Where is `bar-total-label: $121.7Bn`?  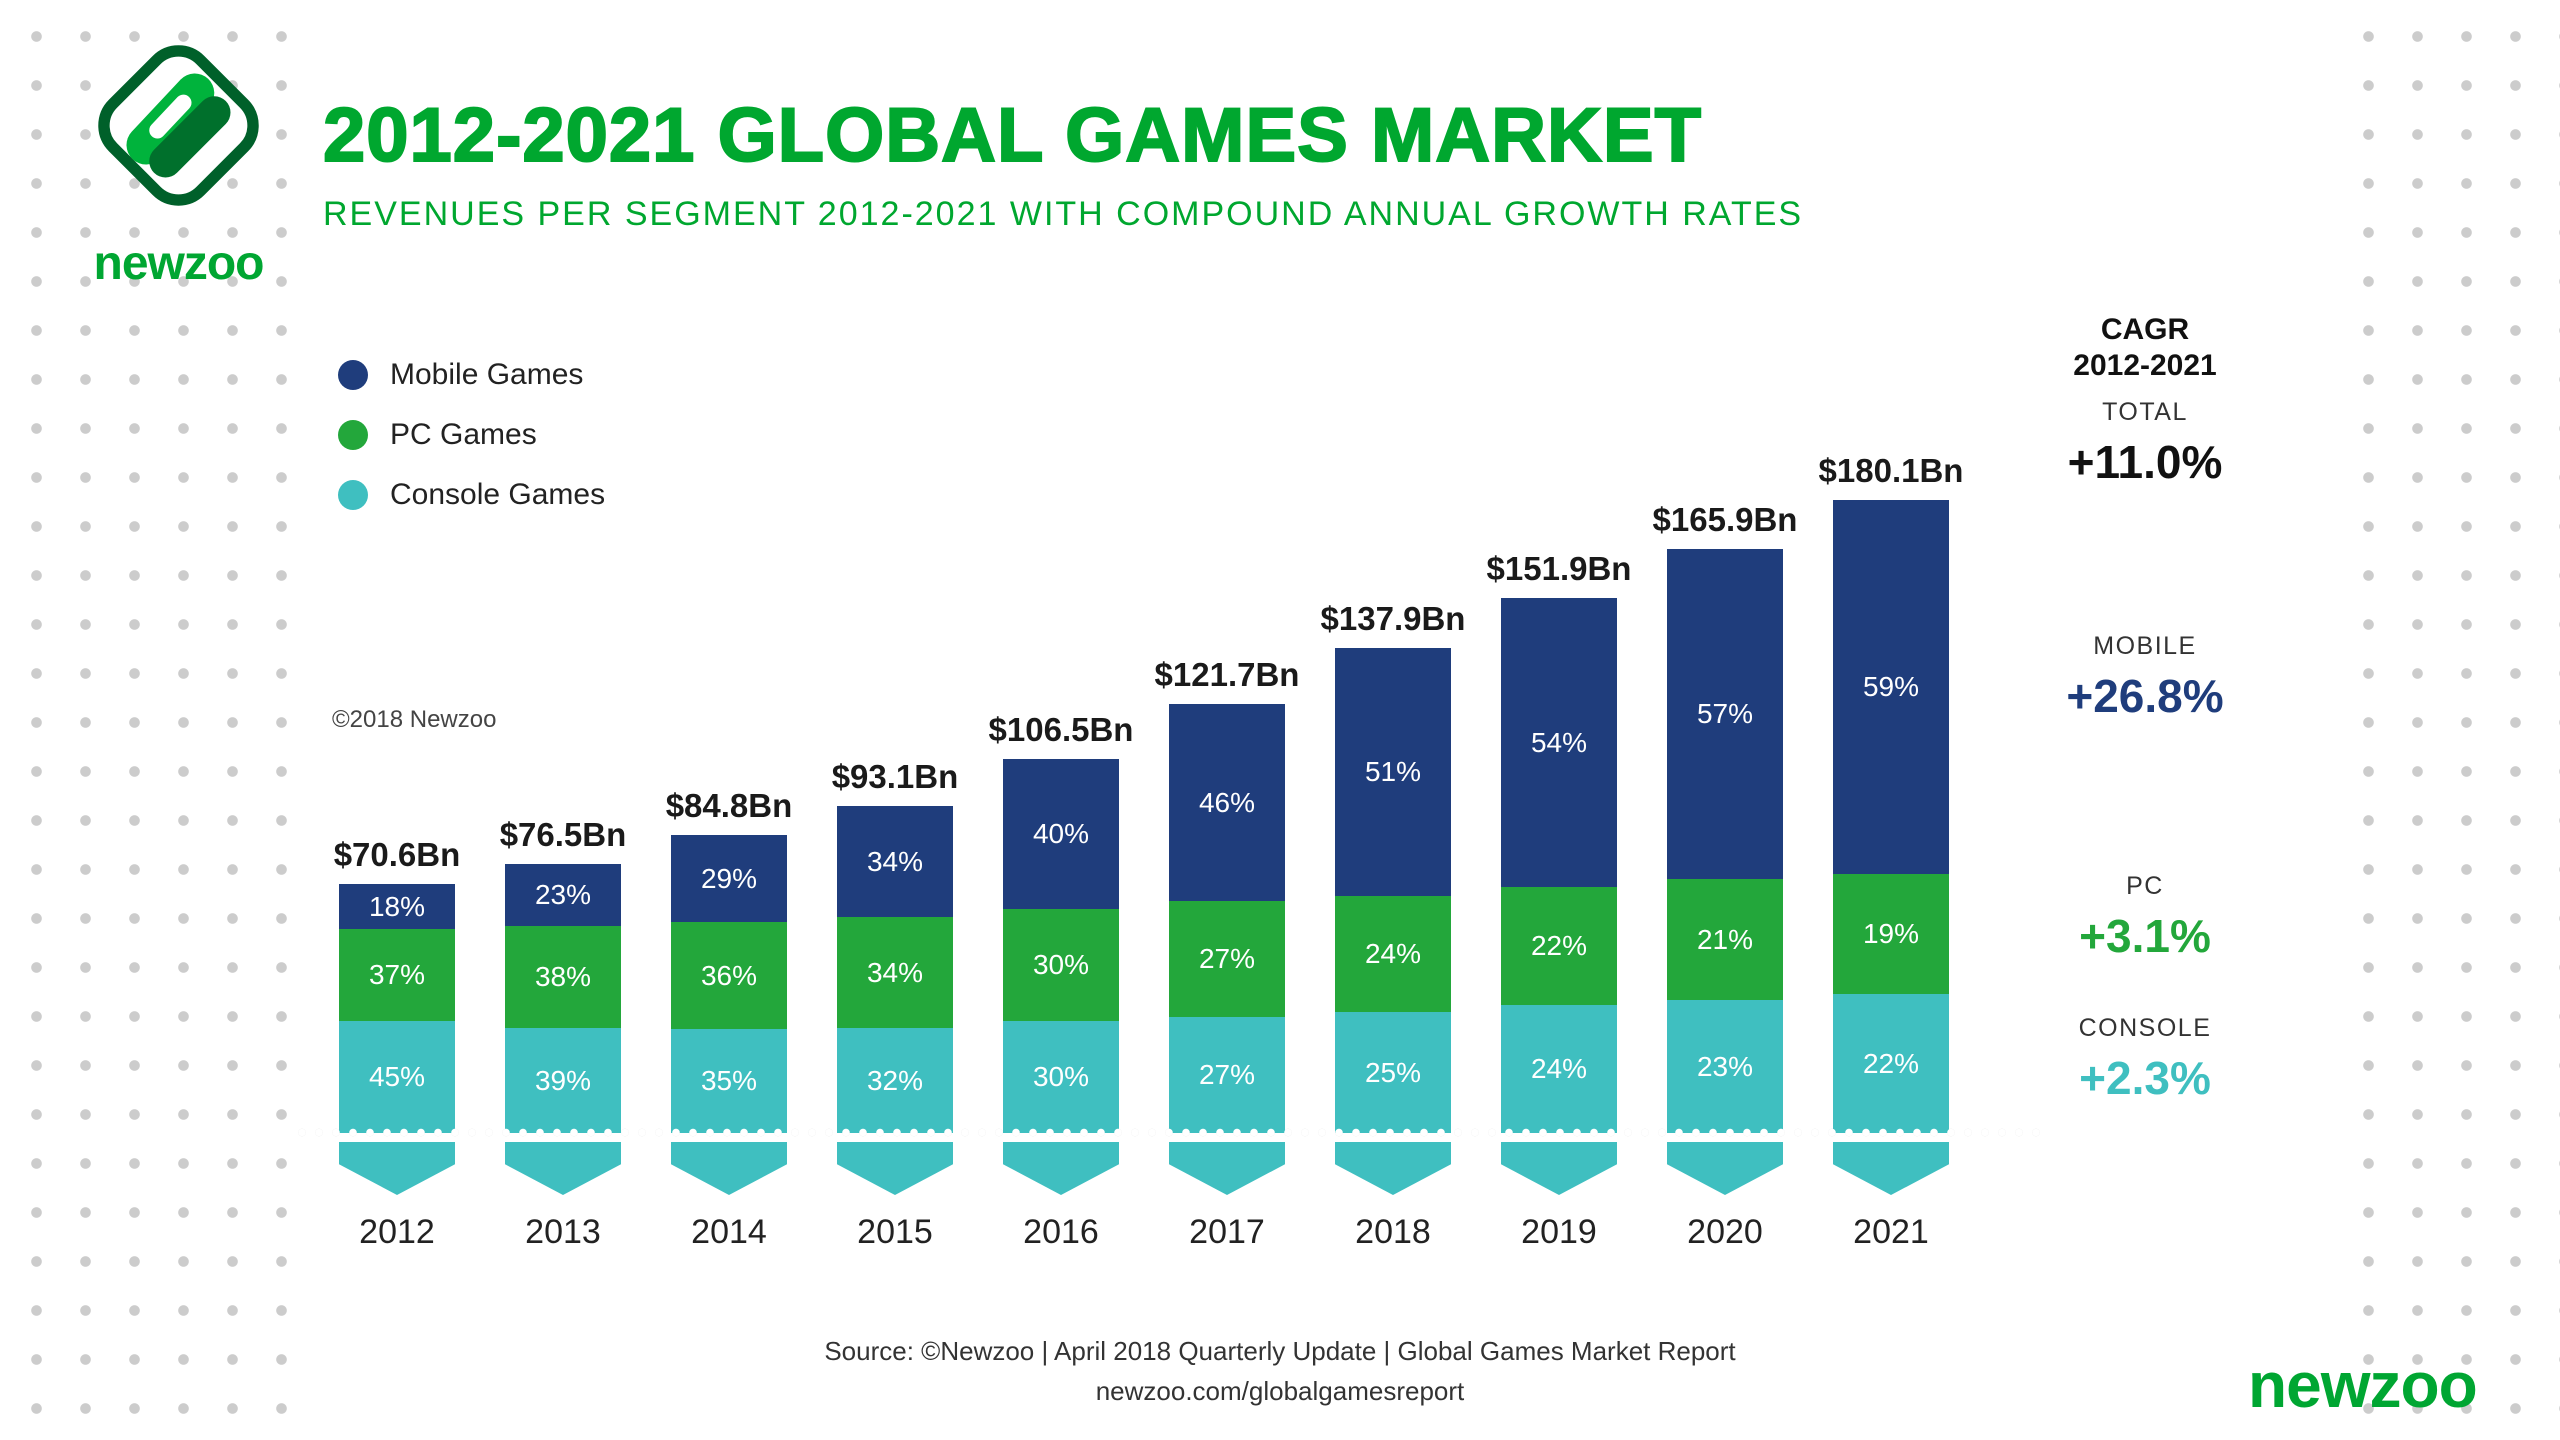
bar-total-label: $121.7Bn is located at coordinates (1227, 674).